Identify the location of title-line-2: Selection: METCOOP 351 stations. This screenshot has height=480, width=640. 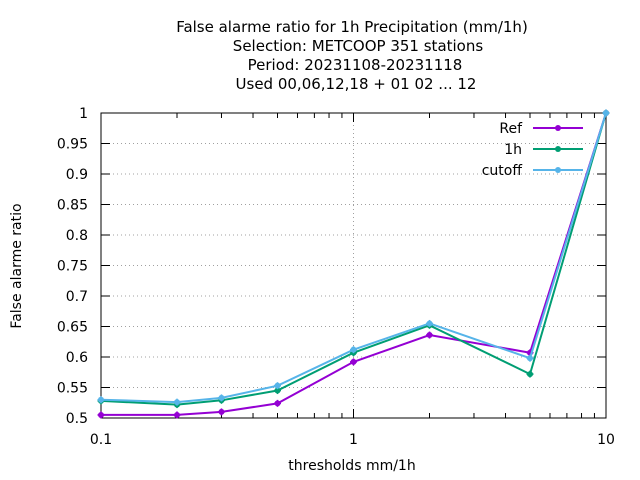
(358, 46).